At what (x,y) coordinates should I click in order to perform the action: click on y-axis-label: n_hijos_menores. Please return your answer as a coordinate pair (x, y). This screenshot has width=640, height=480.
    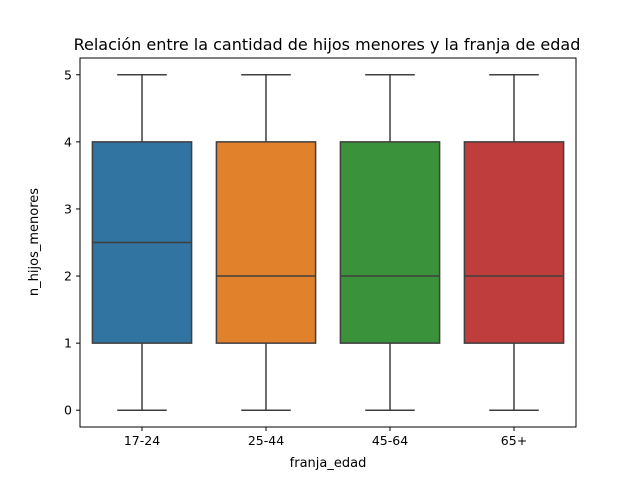
    Looking at the image, I should click on (34, 242).